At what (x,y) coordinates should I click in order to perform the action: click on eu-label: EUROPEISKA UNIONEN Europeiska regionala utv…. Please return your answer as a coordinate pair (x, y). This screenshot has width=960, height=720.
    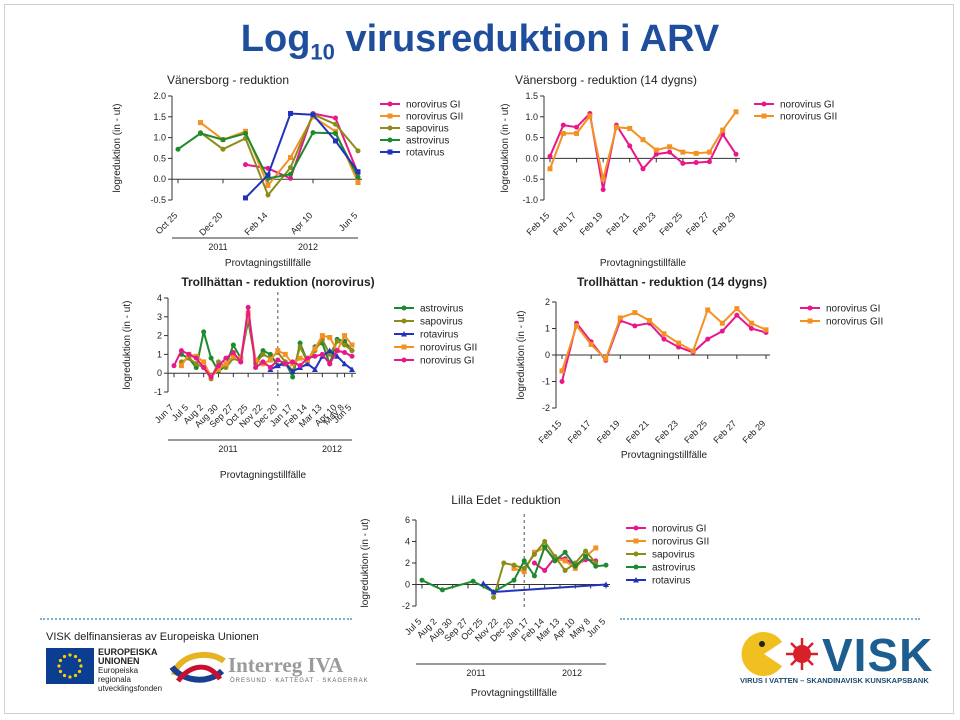
    Looking at the image, I should click on (130, 670).